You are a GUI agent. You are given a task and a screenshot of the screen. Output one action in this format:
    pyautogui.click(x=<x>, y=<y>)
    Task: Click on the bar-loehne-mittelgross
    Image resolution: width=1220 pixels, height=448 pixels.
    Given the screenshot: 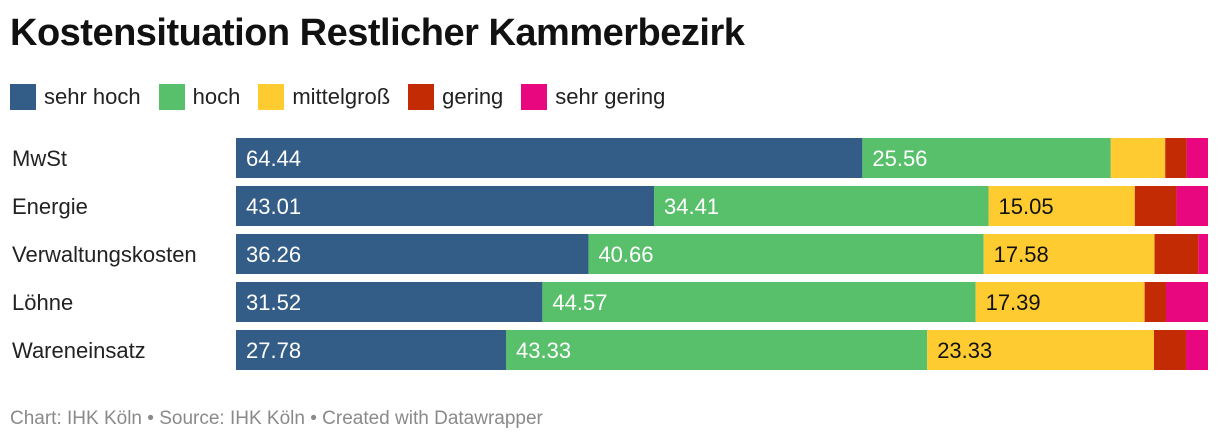 What is the action you would take?
    pyautogui.click(x=1060, y=302)
    